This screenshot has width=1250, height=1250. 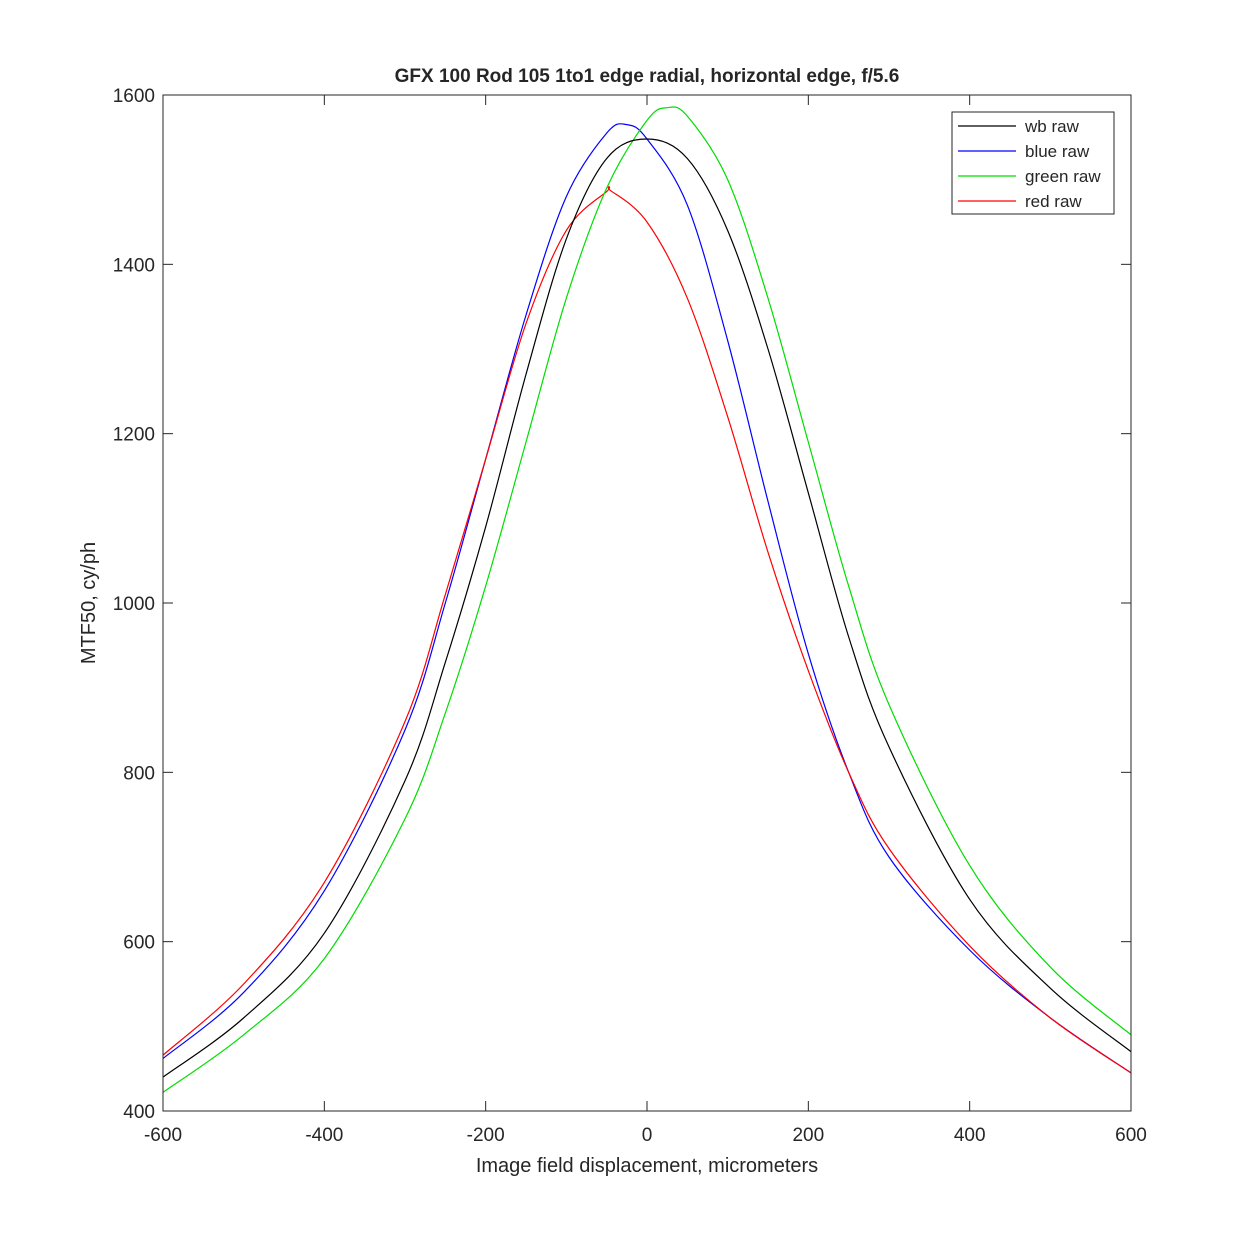 What do you see at coordinates (134, 265) in the screenshot?
I see `y-tick-label: 1400` at bounding box center [134, 265].